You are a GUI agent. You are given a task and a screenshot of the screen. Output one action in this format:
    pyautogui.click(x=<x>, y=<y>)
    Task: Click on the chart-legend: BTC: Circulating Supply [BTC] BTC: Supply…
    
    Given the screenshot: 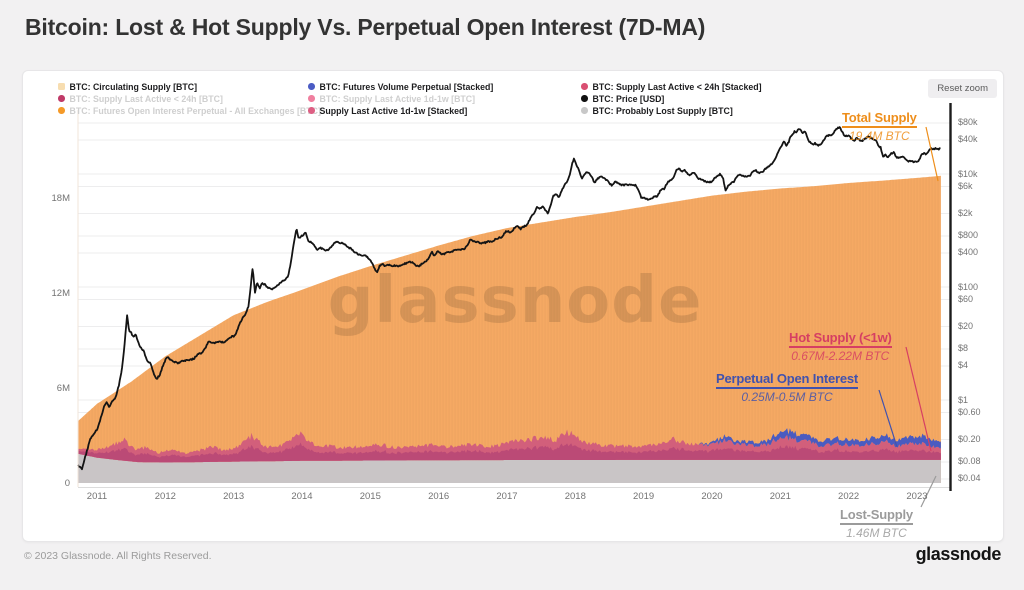 What is the action you would take?
    pyautogui.click(x=512, y=99)
    